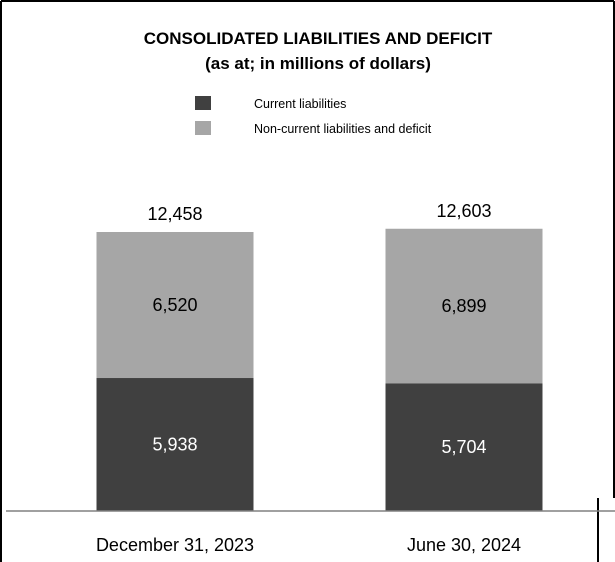 The height and width of the screenshot is (562, 615). I want to click on bar-segment-non-current-liabilities-and-deficit-june-30-2024, so click(464, 306).